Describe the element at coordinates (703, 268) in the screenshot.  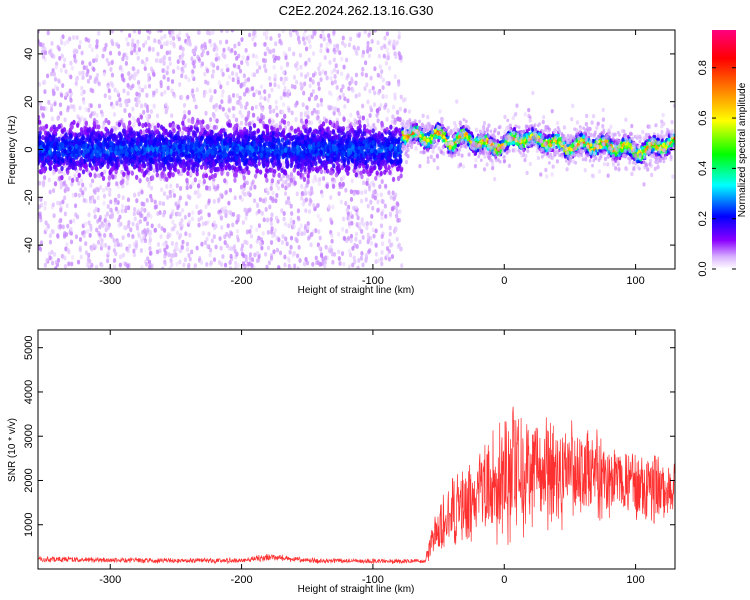
I see `colorbar-tick-label: 0.0` at that location.